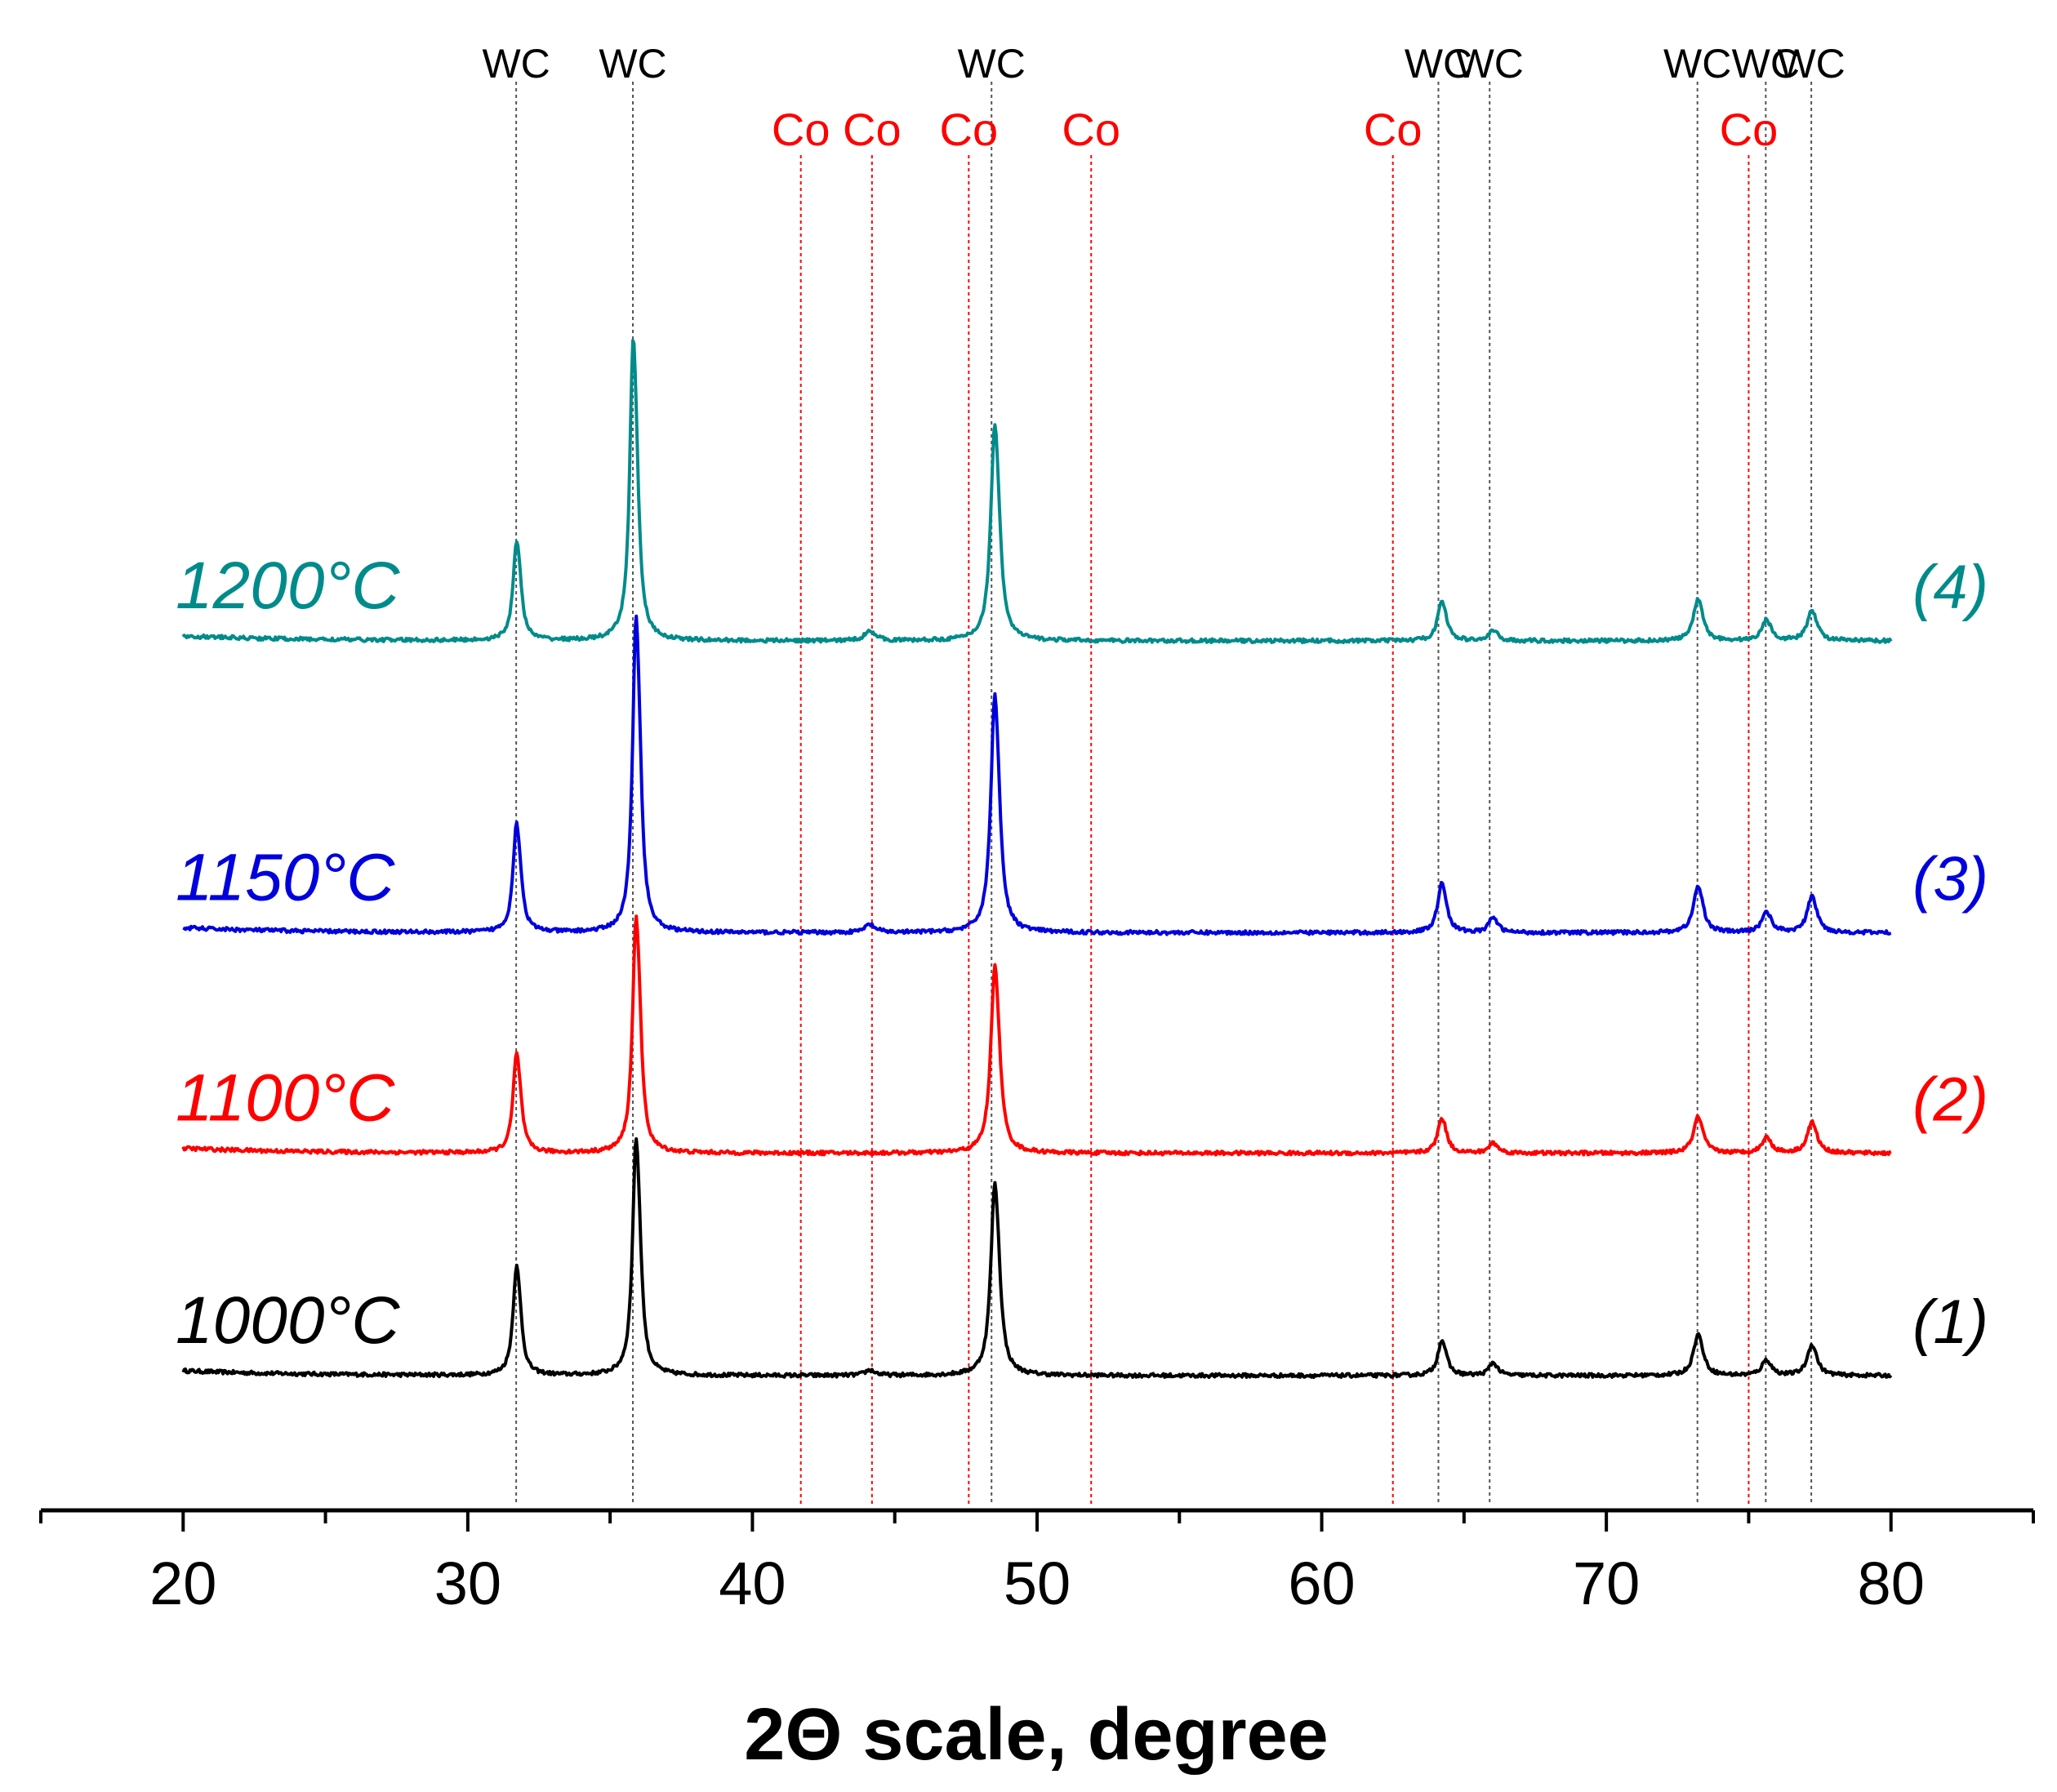 The height and width of the screenshot is (1792, 2057). What do you see at coordinates (288, 1320) in the screenshot?
I see `series-temperature-label: 1000°C` at bounding box center [288, 1320].